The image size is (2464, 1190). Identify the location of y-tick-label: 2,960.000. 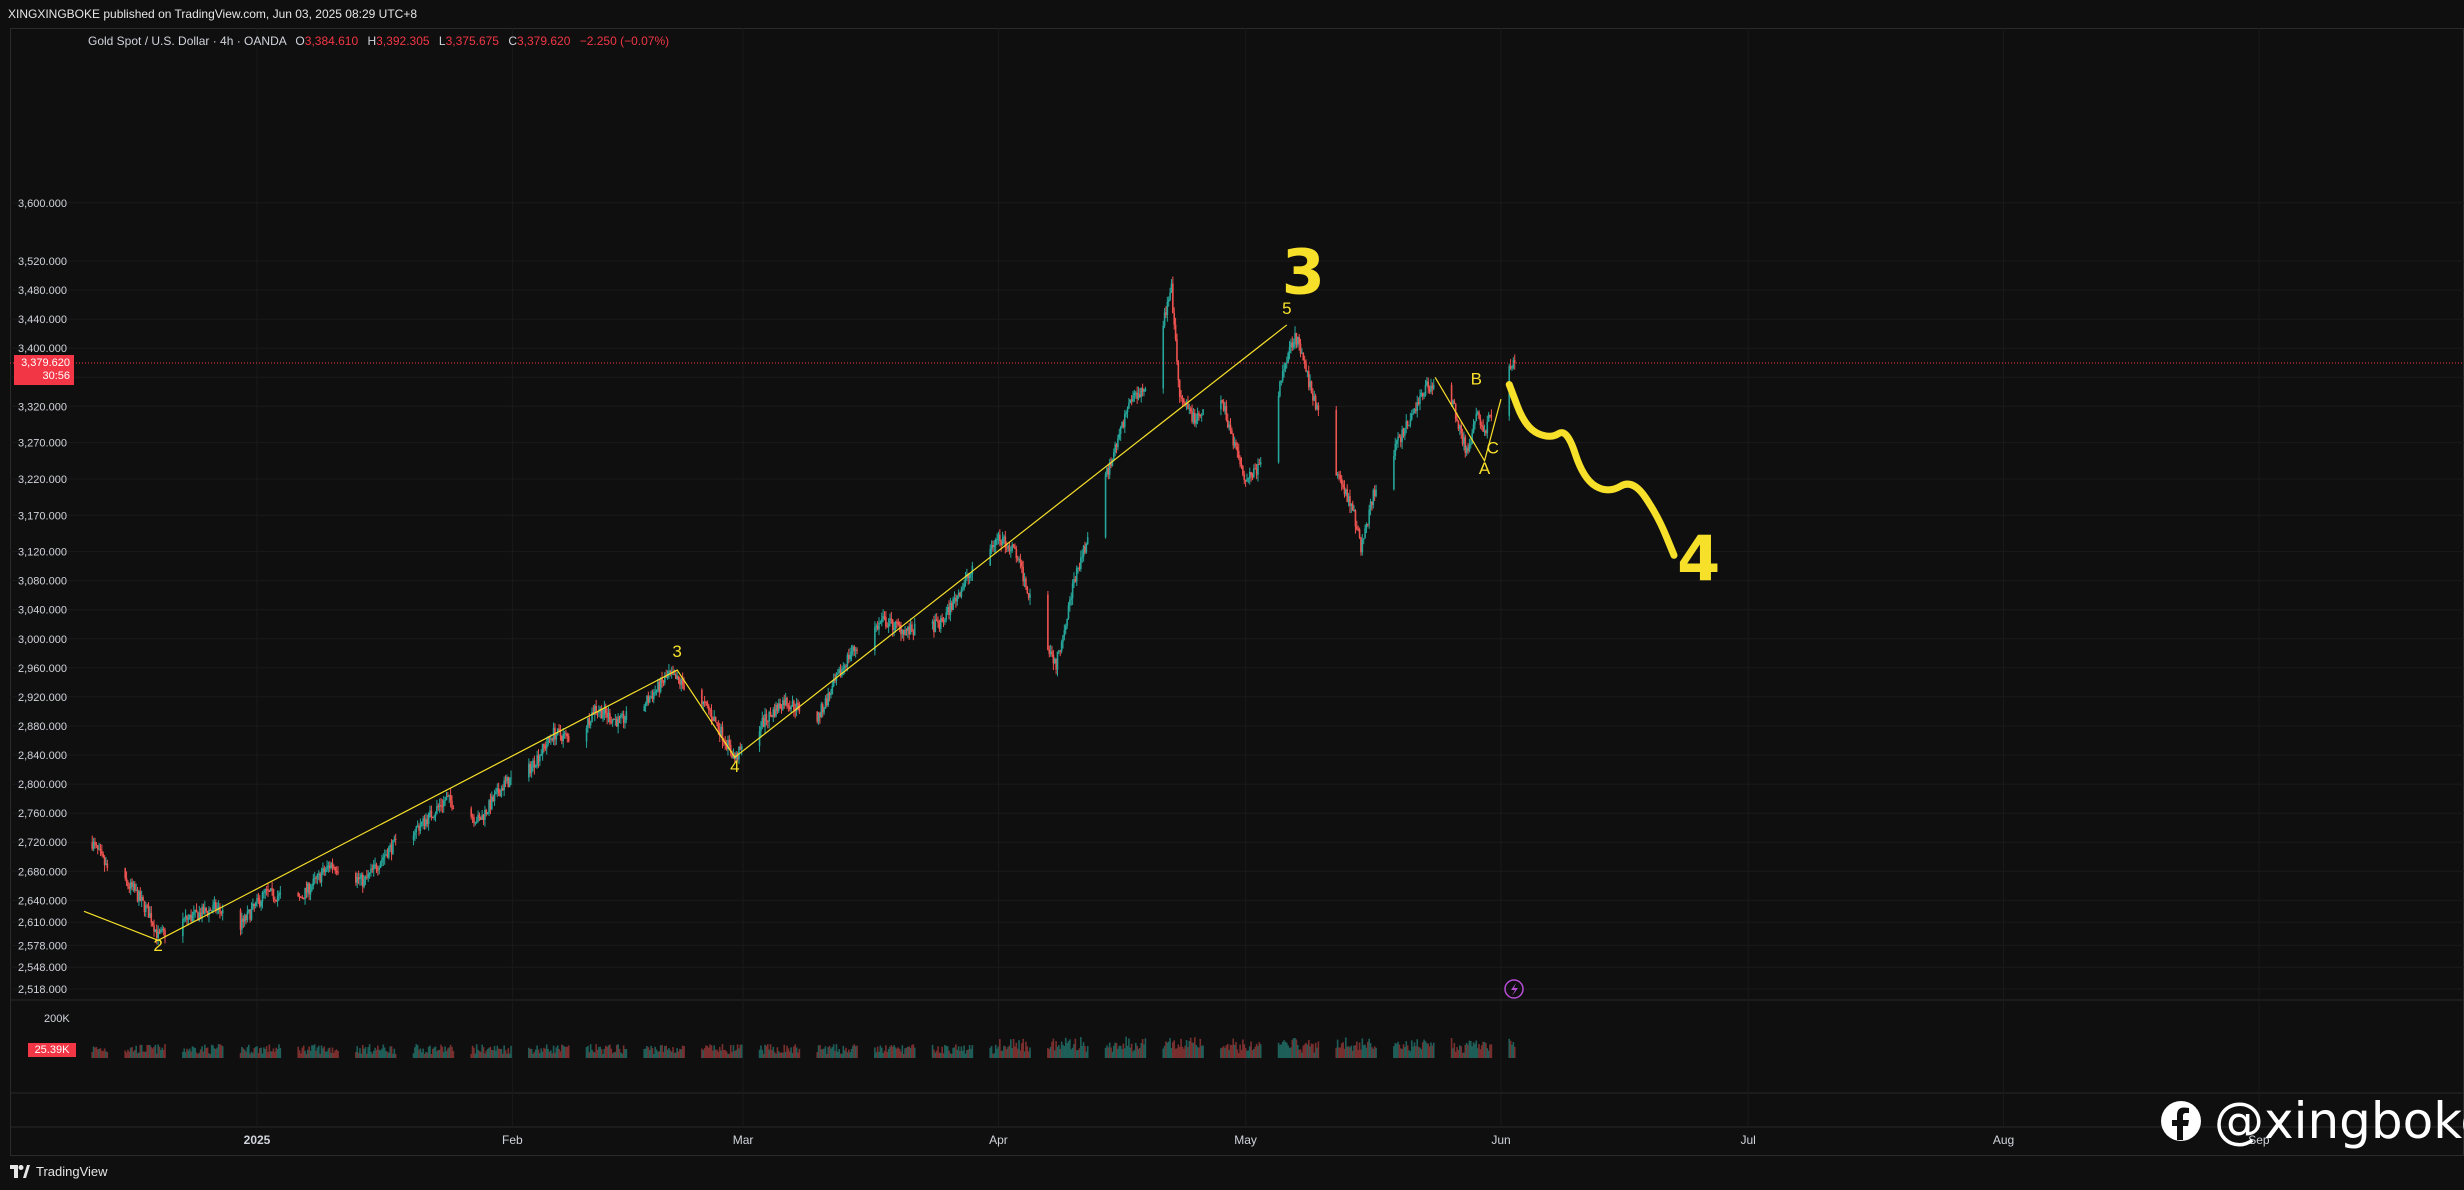
(42, 669).